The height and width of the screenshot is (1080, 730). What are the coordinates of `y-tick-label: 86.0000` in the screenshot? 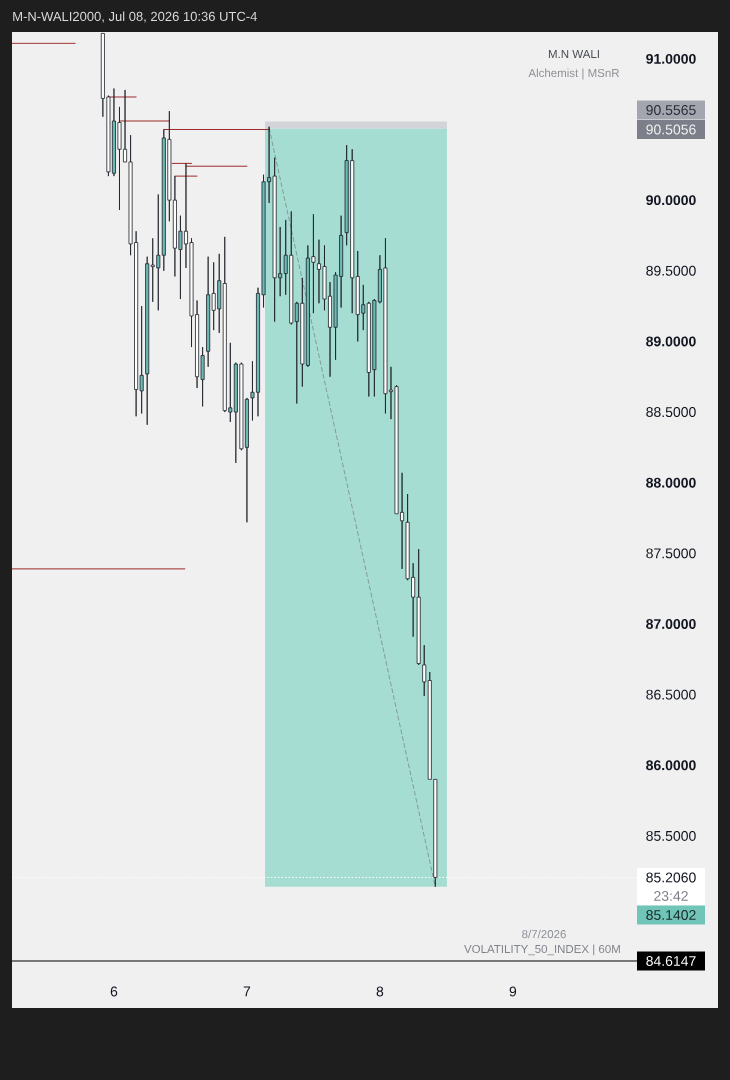 It's located at (671, 765).